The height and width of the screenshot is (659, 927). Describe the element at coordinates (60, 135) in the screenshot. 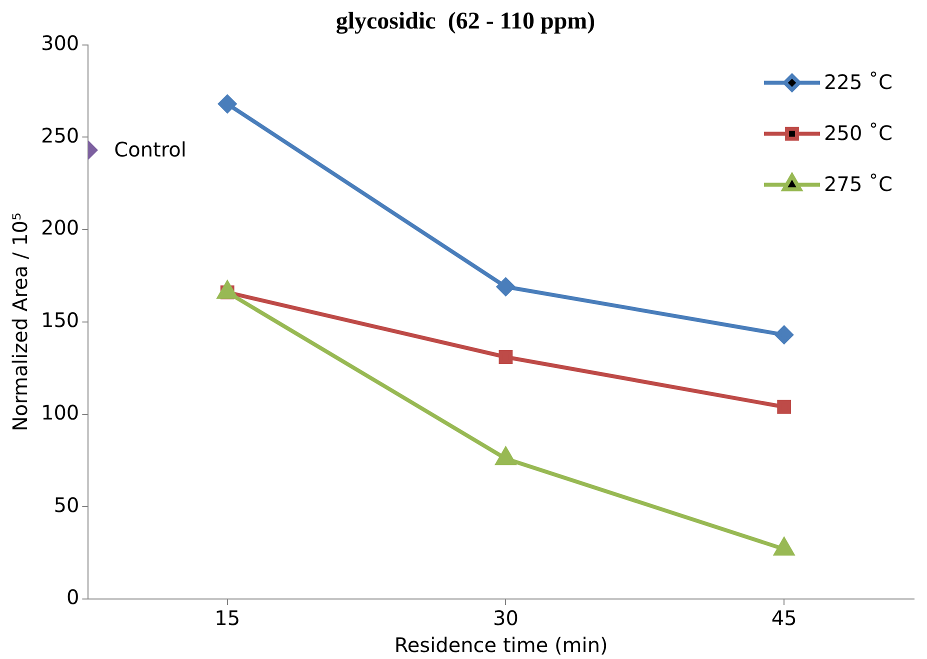

I see `y-tick-label: 250` at that location.